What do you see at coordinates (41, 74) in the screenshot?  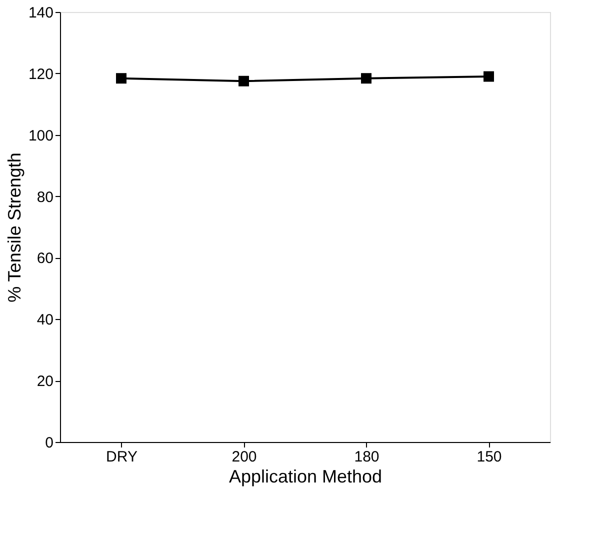 I see `y-tick-label: 120` at bounding box center [41, 74].